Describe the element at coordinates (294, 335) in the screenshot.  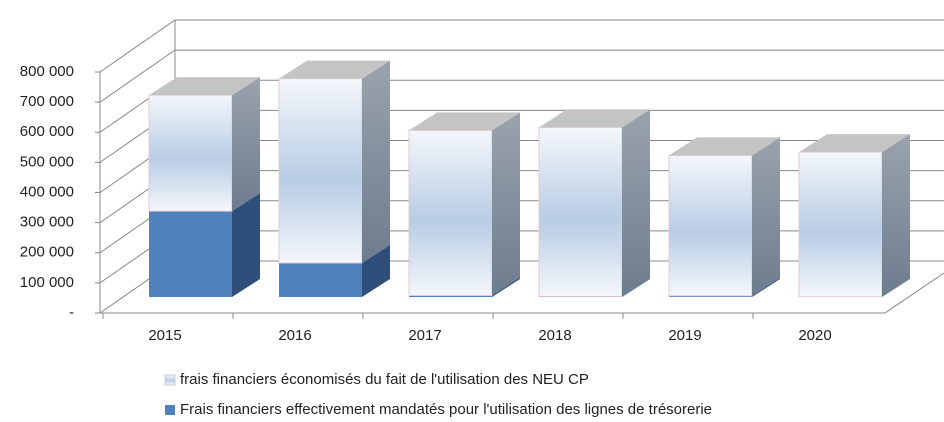
I see `x-tick-label: 2016` at that location.